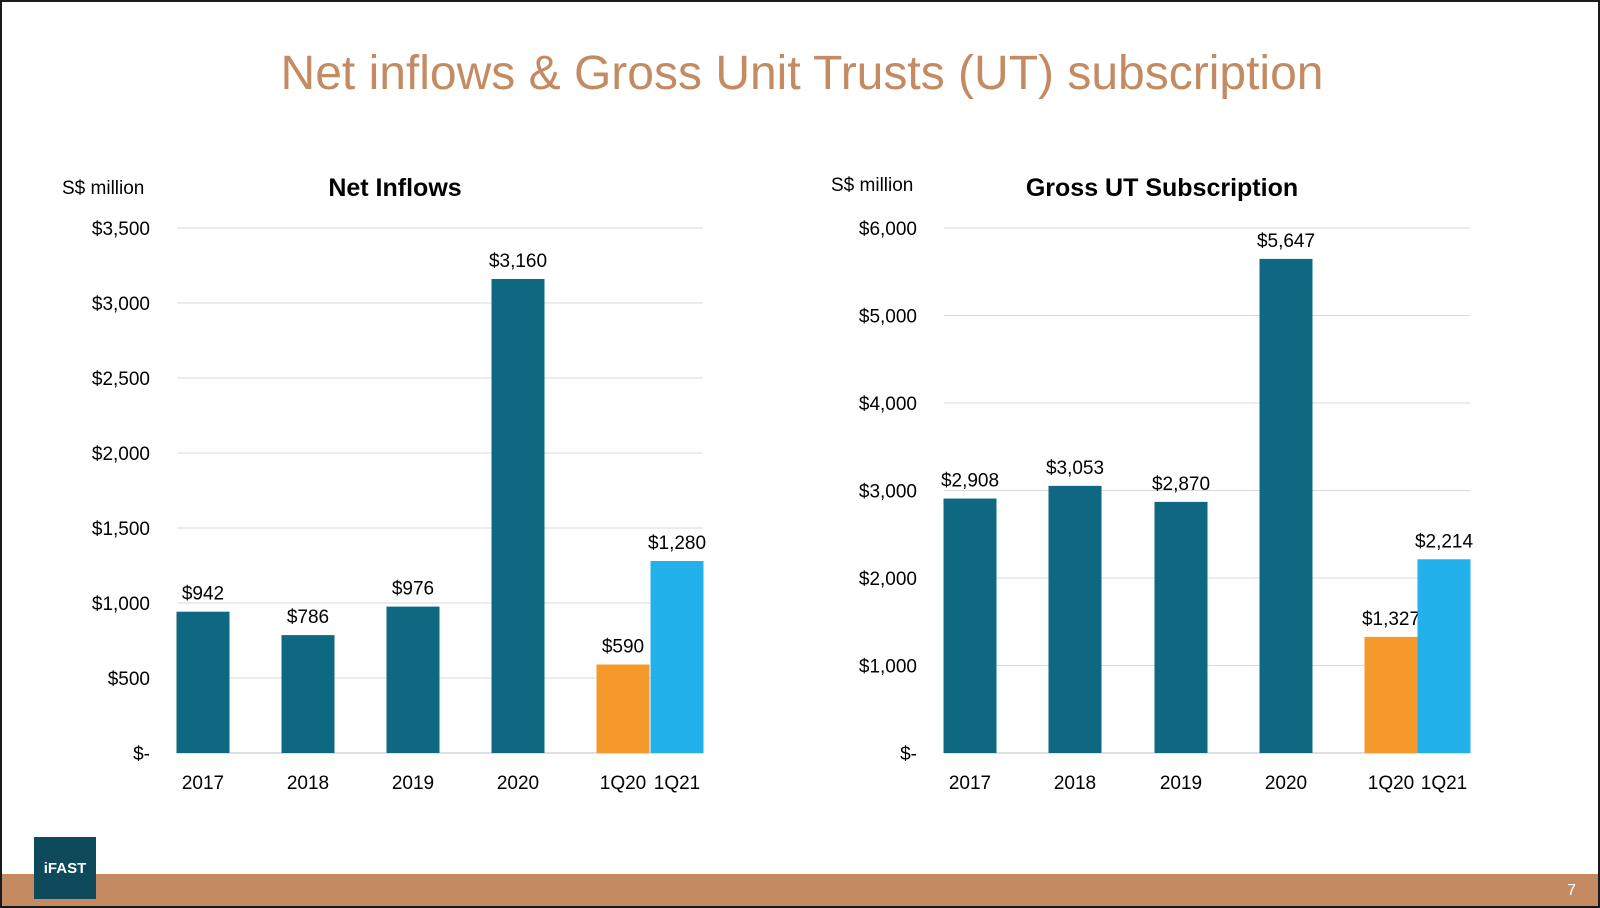  What do you see at coordinates (677, 543) in the screenshot?
I see `data-label: $1,280` at bounding box center [677, 543].